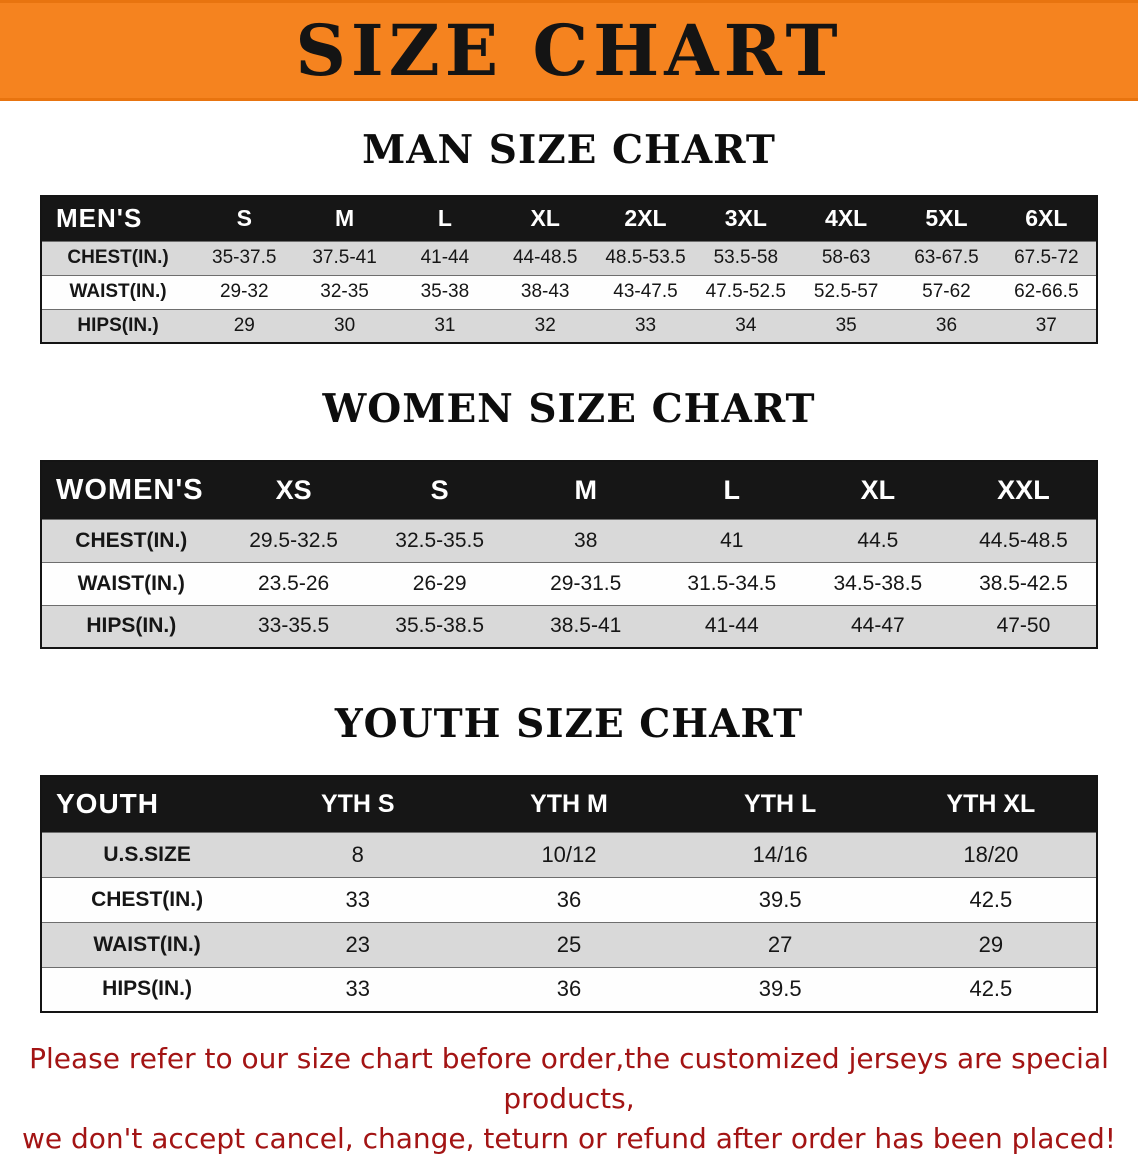  I want to click on size-value-cell: 44.5, so click(878, 540).